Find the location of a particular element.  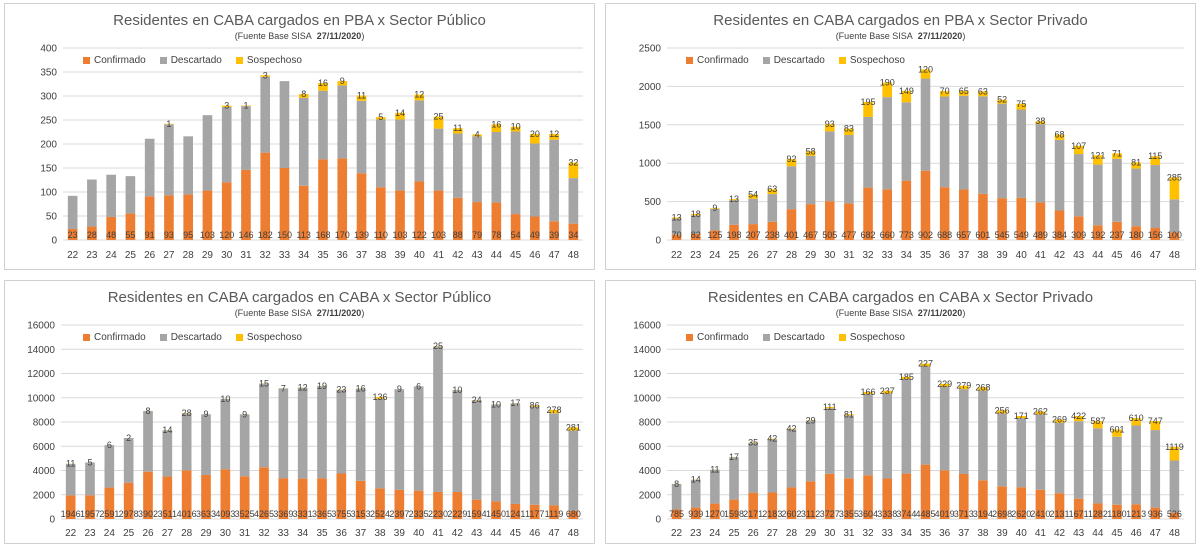

data-label-confirmado: 39 is located at coordinates (554, 235).